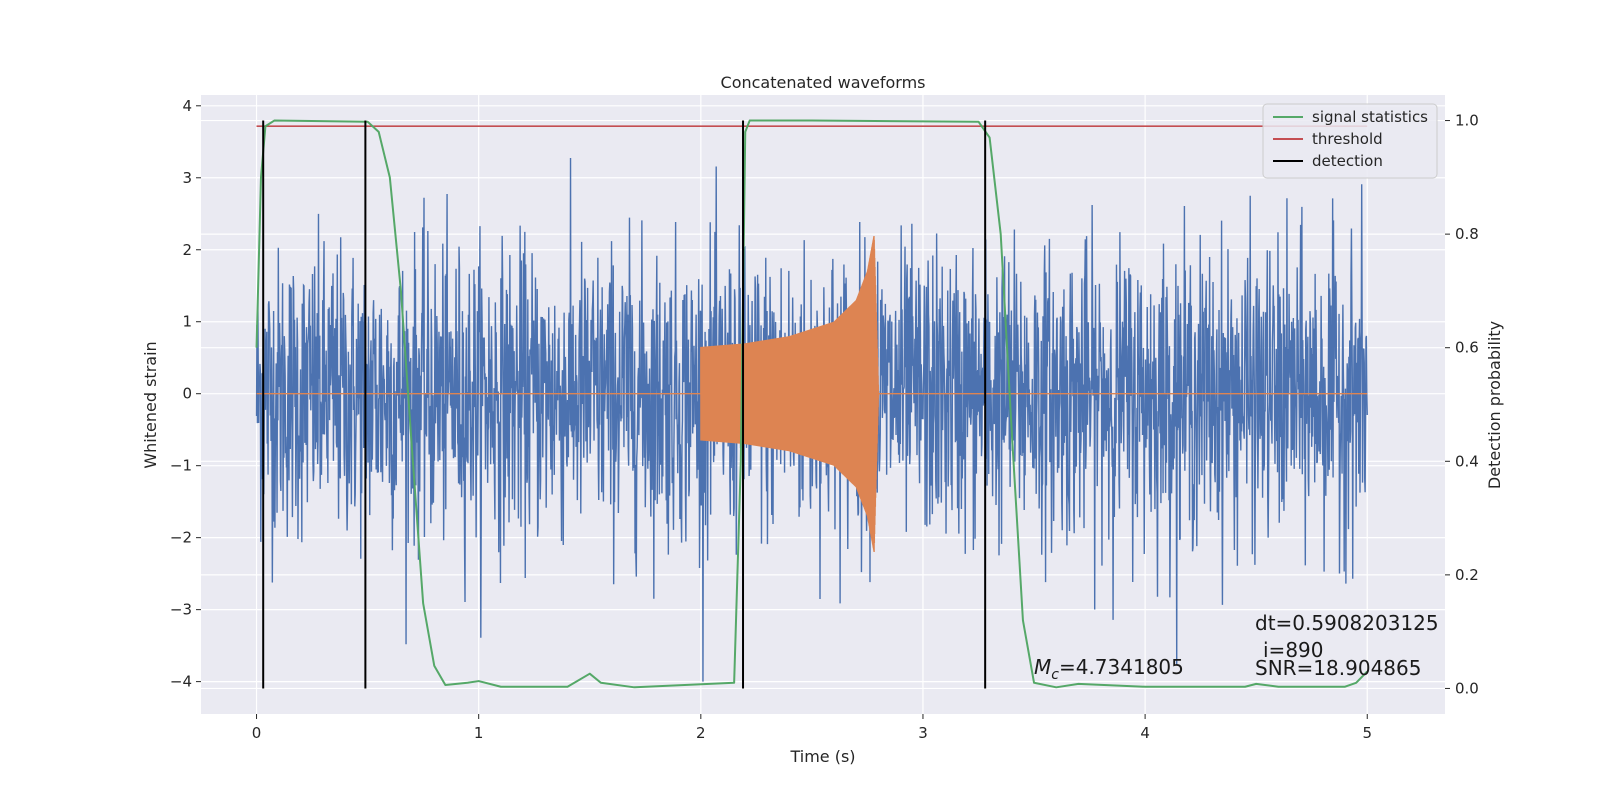 This screenshot has width=1600, height=800. Describe the element at coordinates (257, 733) in the screenshot. I see `x-tick-label: 0` at that location.